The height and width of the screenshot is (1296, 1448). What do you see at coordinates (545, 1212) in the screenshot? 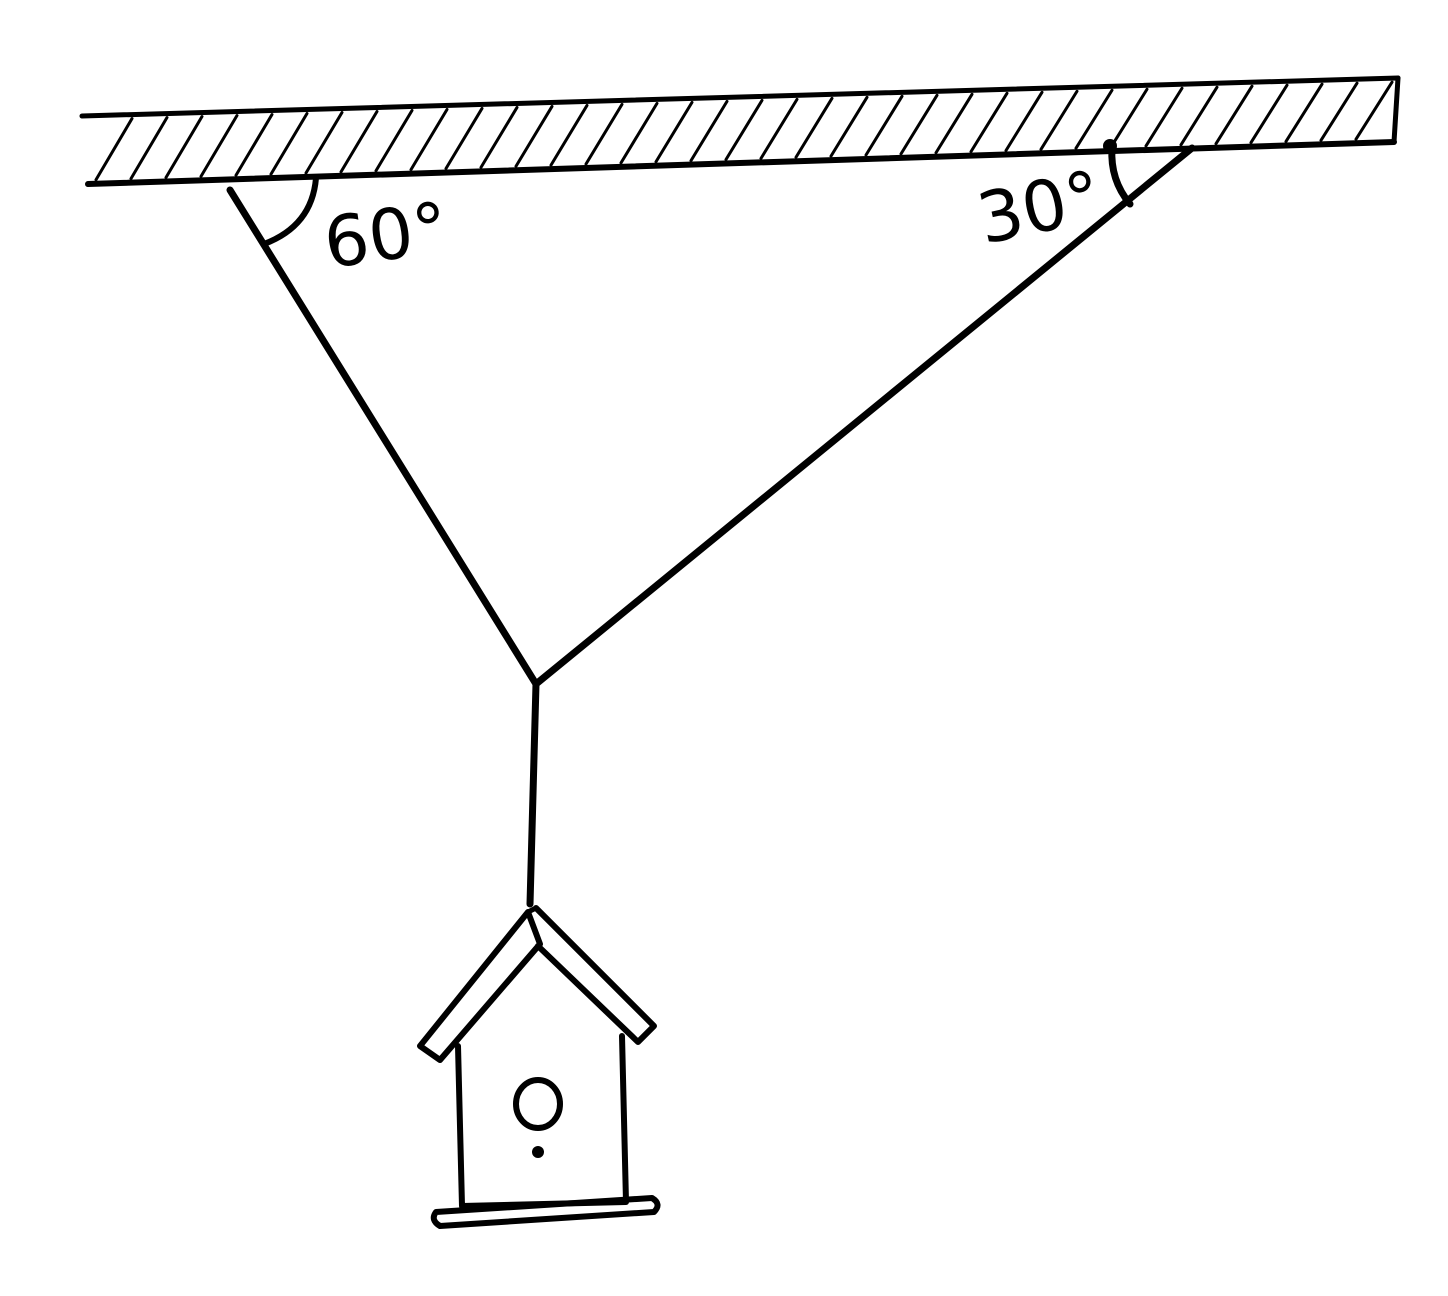
I see `birdhouse-base` at bounding box center [545, 1212].